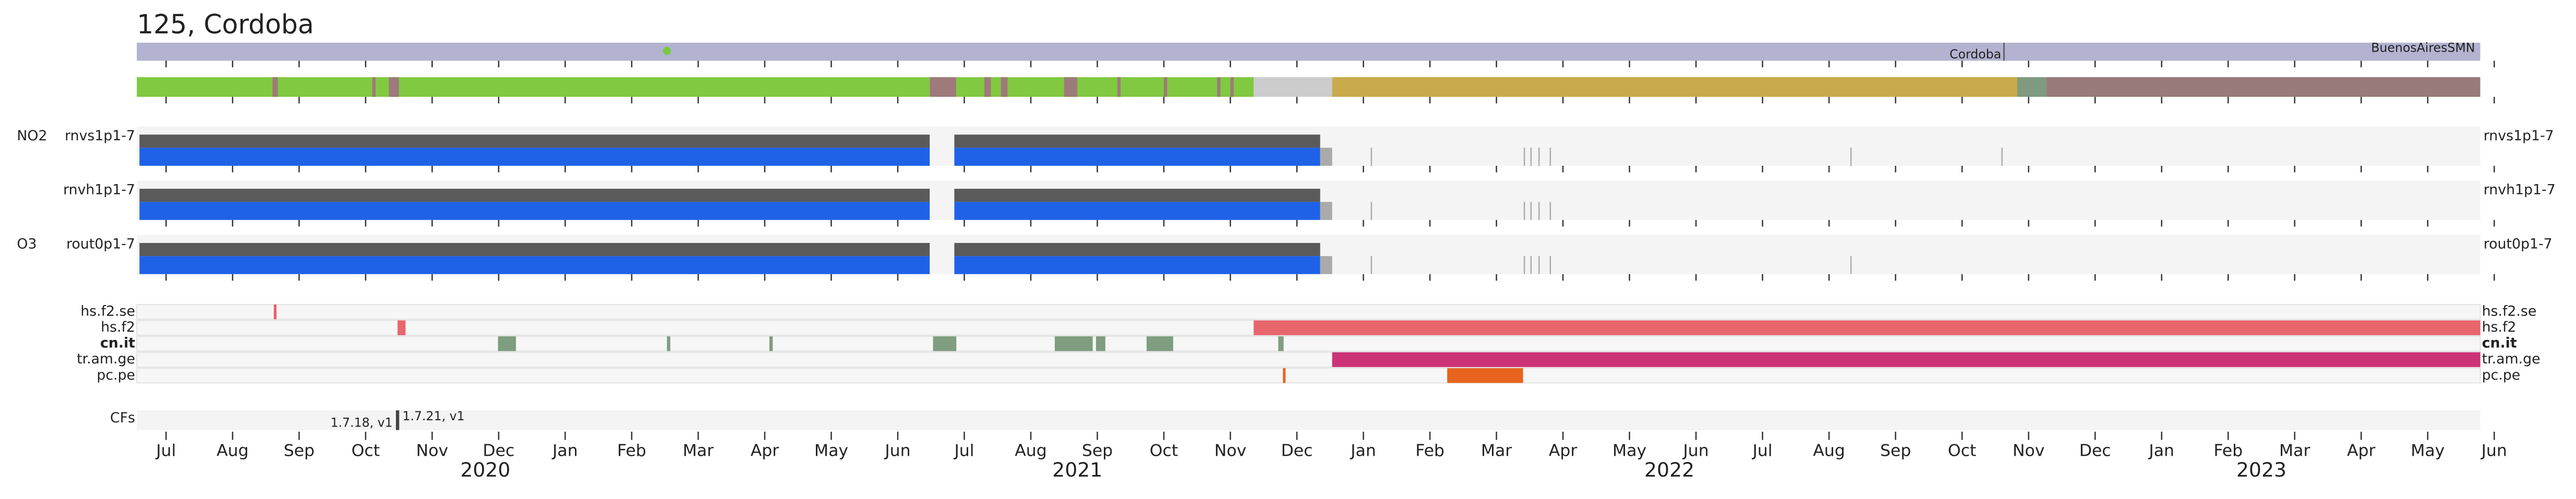  What do you see at coordinates (99, 190) in the screenshot?
I see `row-label: rnvh1p1-7` at bounding box center [99, 190].